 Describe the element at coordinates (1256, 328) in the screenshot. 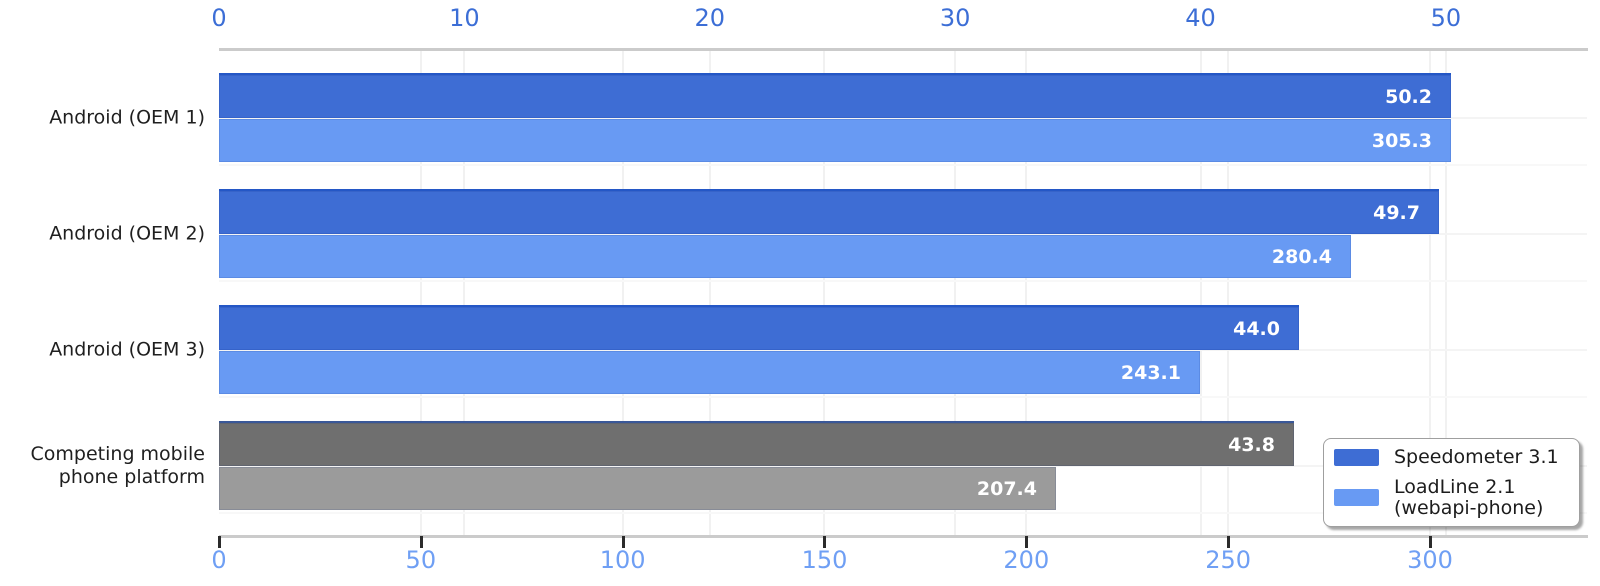

I see `bar-value-label: 44.0` at that location.